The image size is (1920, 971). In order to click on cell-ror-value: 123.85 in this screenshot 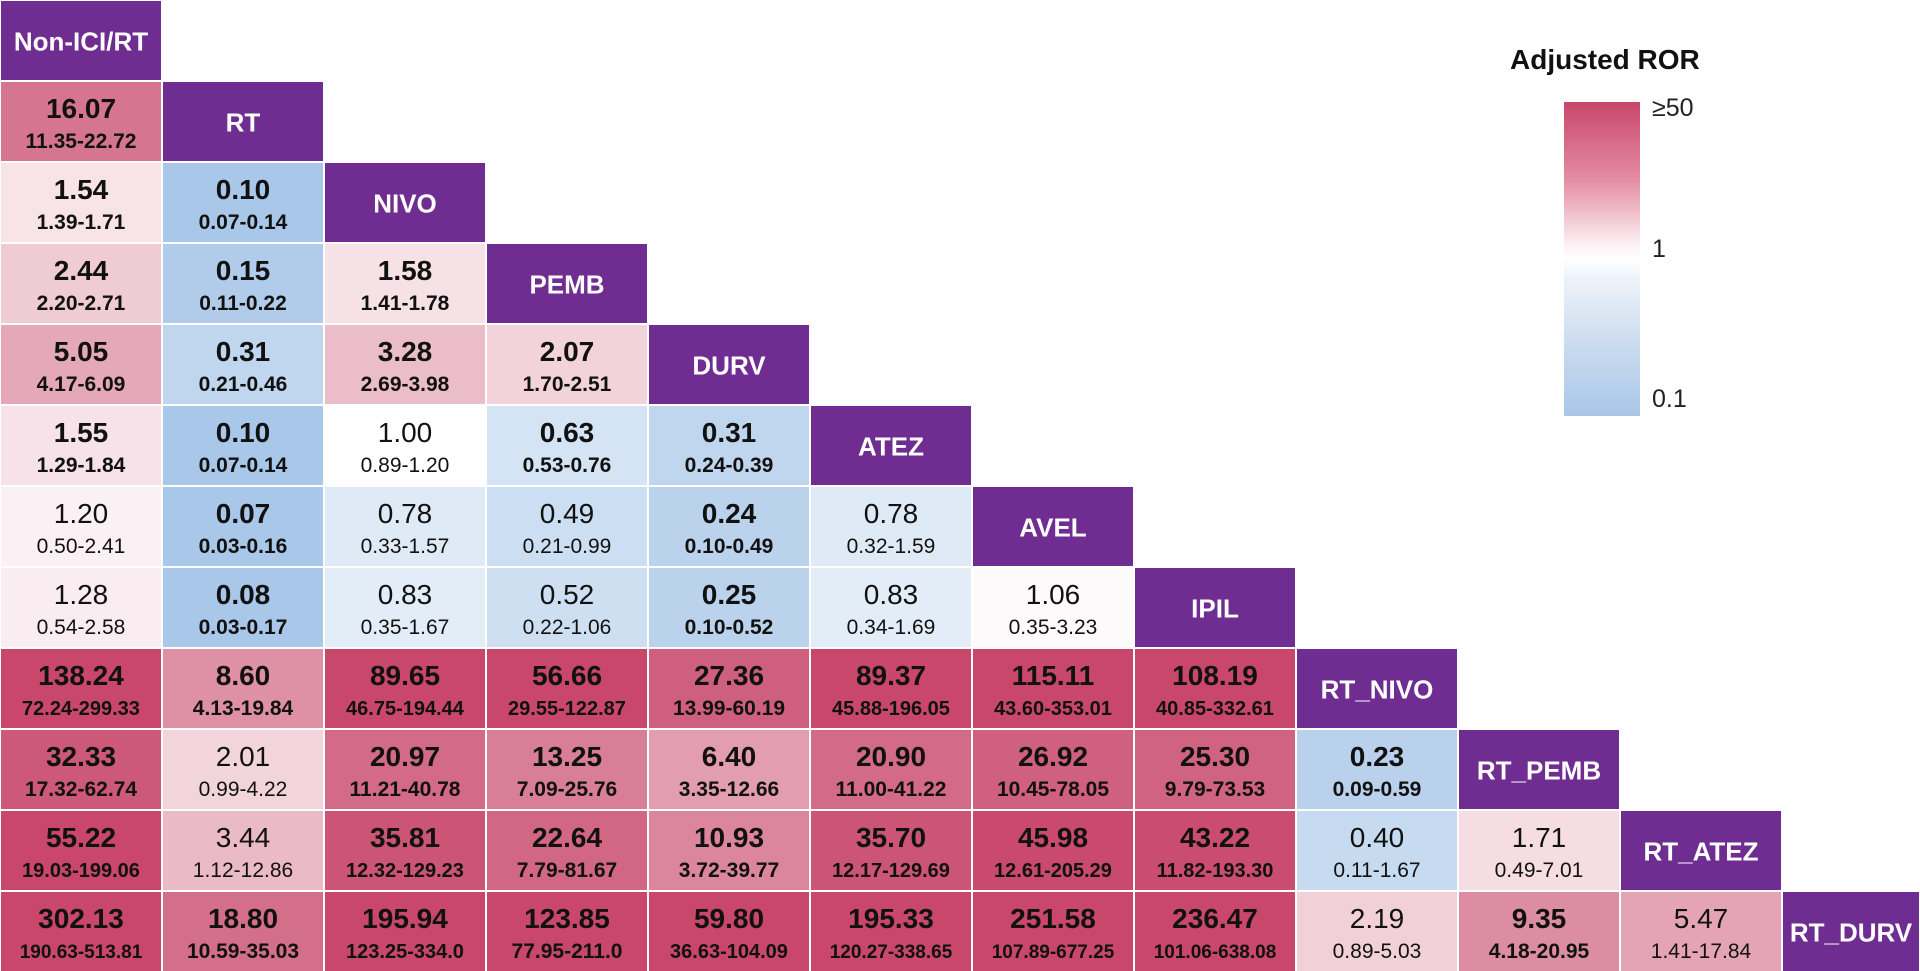, I will do `click(567, 918)`.